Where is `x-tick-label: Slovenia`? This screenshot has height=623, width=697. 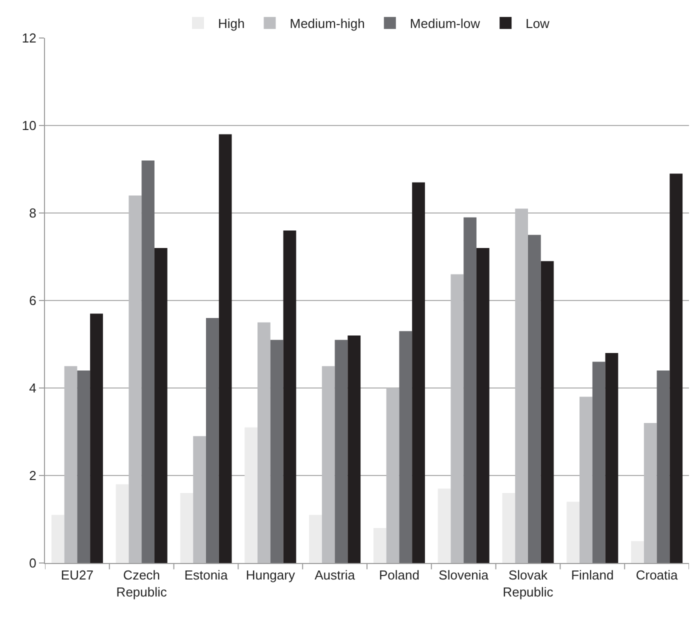
x-tick-label: Slovenia is located at coordinates (464, 575).